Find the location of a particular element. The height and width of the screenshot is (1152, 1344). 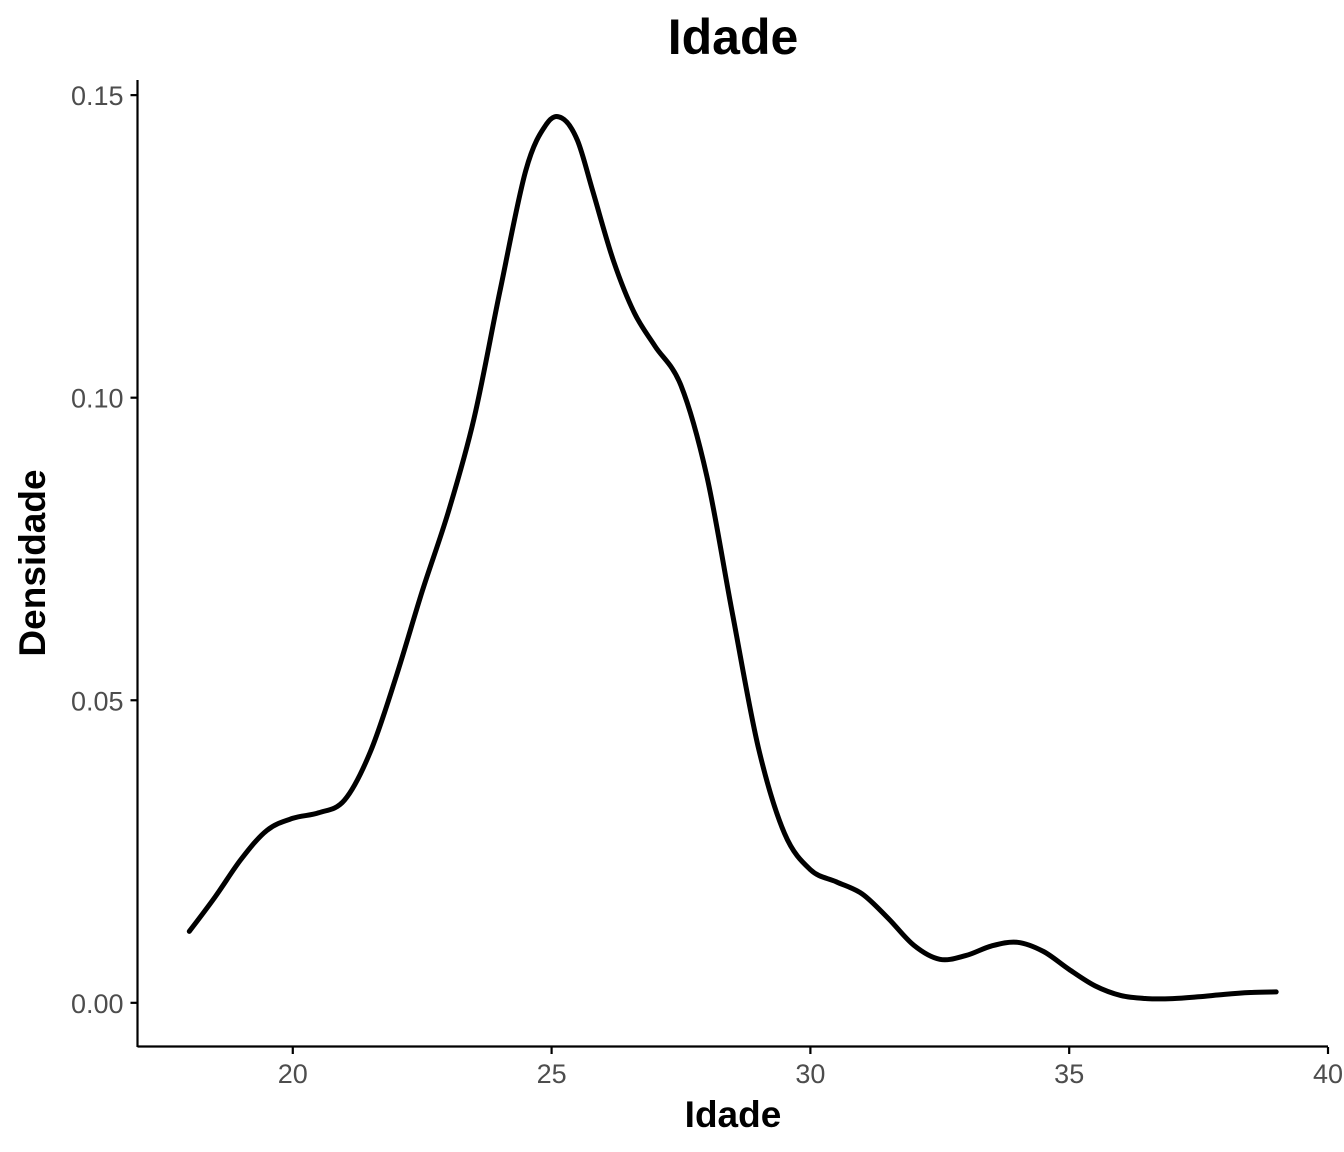

y-tick-label: 0.00 is located at coordinates (97, 1004).